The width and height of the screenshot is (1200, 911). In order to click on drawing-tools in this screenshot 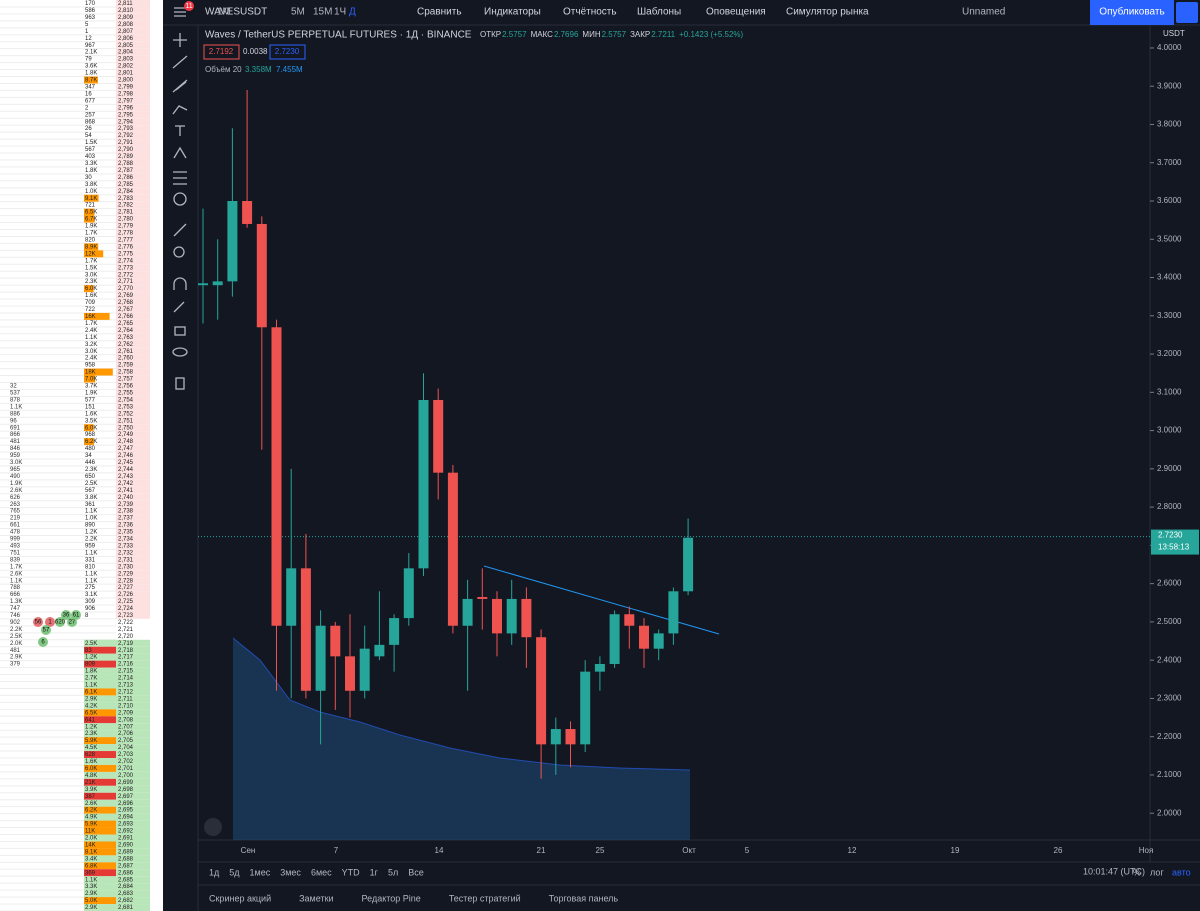, I will do `click(180, 198)`.